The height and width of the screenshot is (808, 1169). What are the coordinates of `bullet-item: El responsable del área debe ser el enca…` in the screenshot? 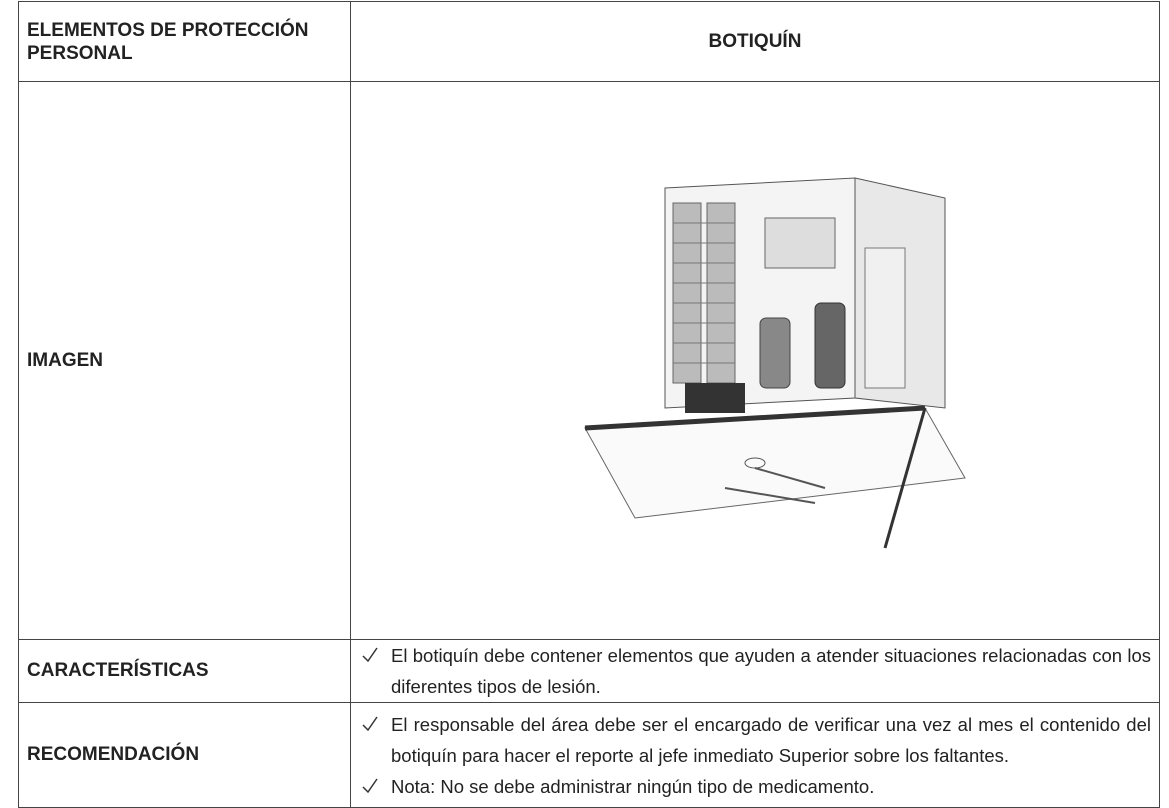 It's located at (755, 740).